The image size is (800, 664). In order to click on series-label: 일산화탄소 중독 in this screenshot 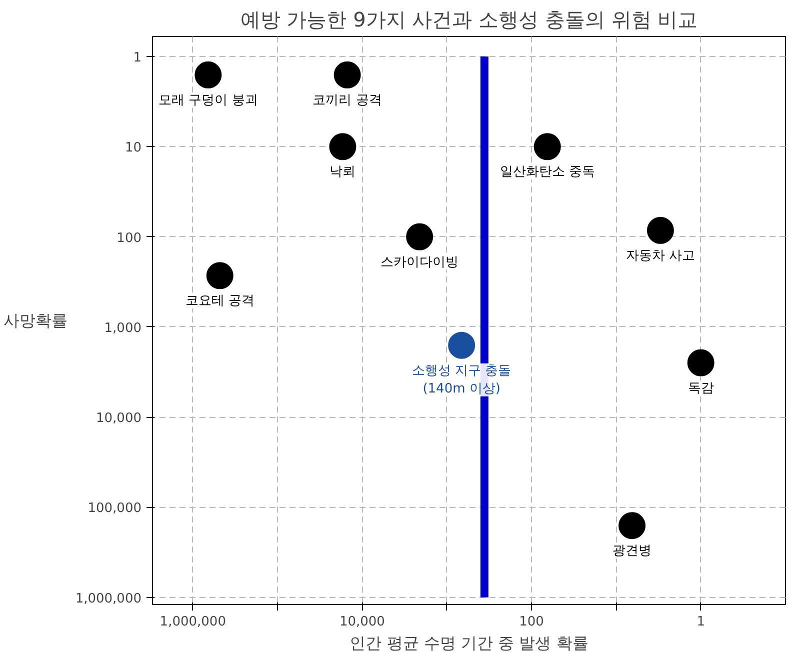, I will do `click(547, 172)`.